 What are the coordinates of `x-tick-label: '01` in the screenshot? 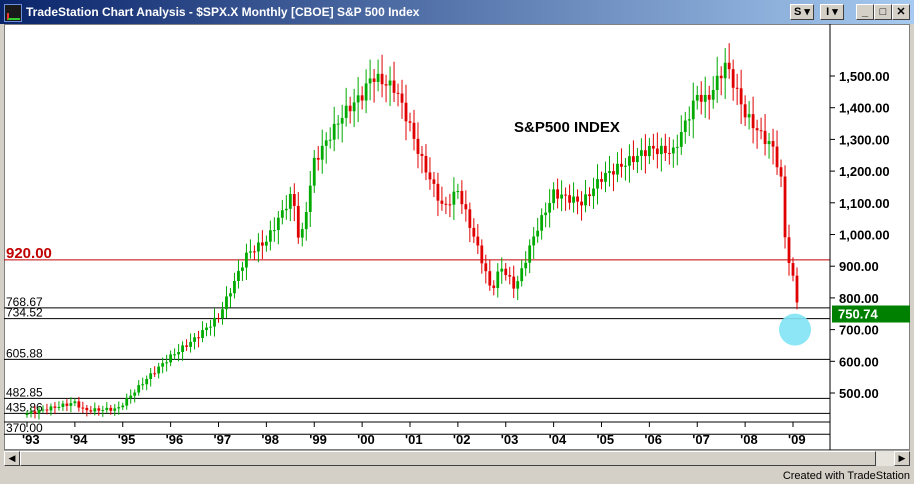 It's located at (414, 439).